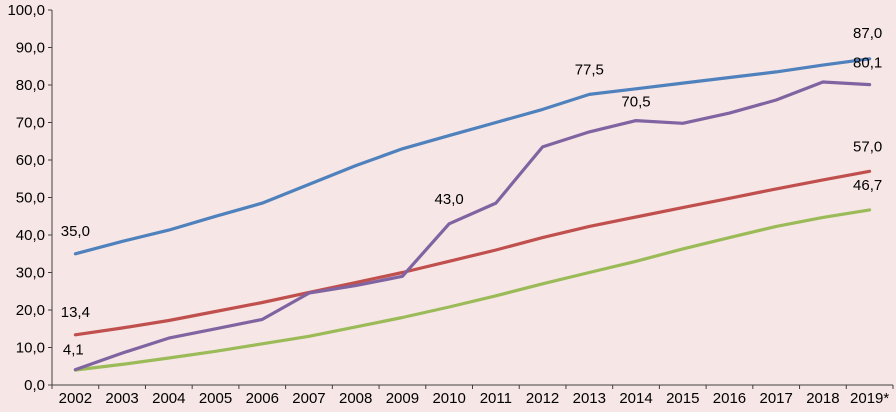 This screenshot has width=896, height=417. I want to click on data-label-purple: 70,5, so click(635, 102).